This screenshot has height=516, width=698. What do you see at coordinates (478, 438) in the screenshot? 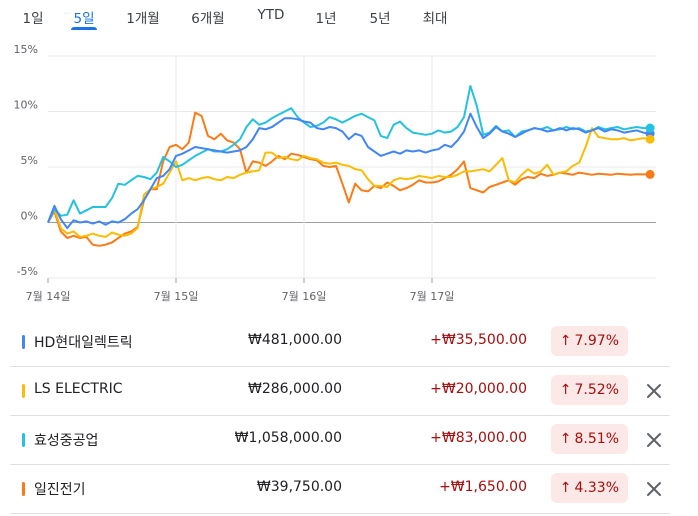
I see `price-change: +₩83,000.00` at bounding box center [478, 438].